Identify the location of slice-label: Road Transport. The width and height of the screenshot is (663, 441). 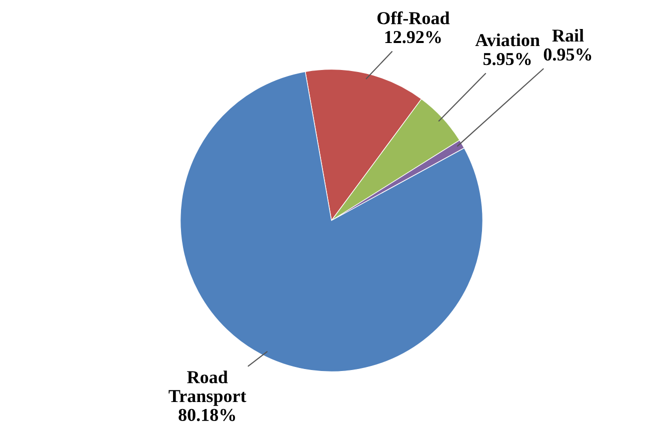
(207, 388).